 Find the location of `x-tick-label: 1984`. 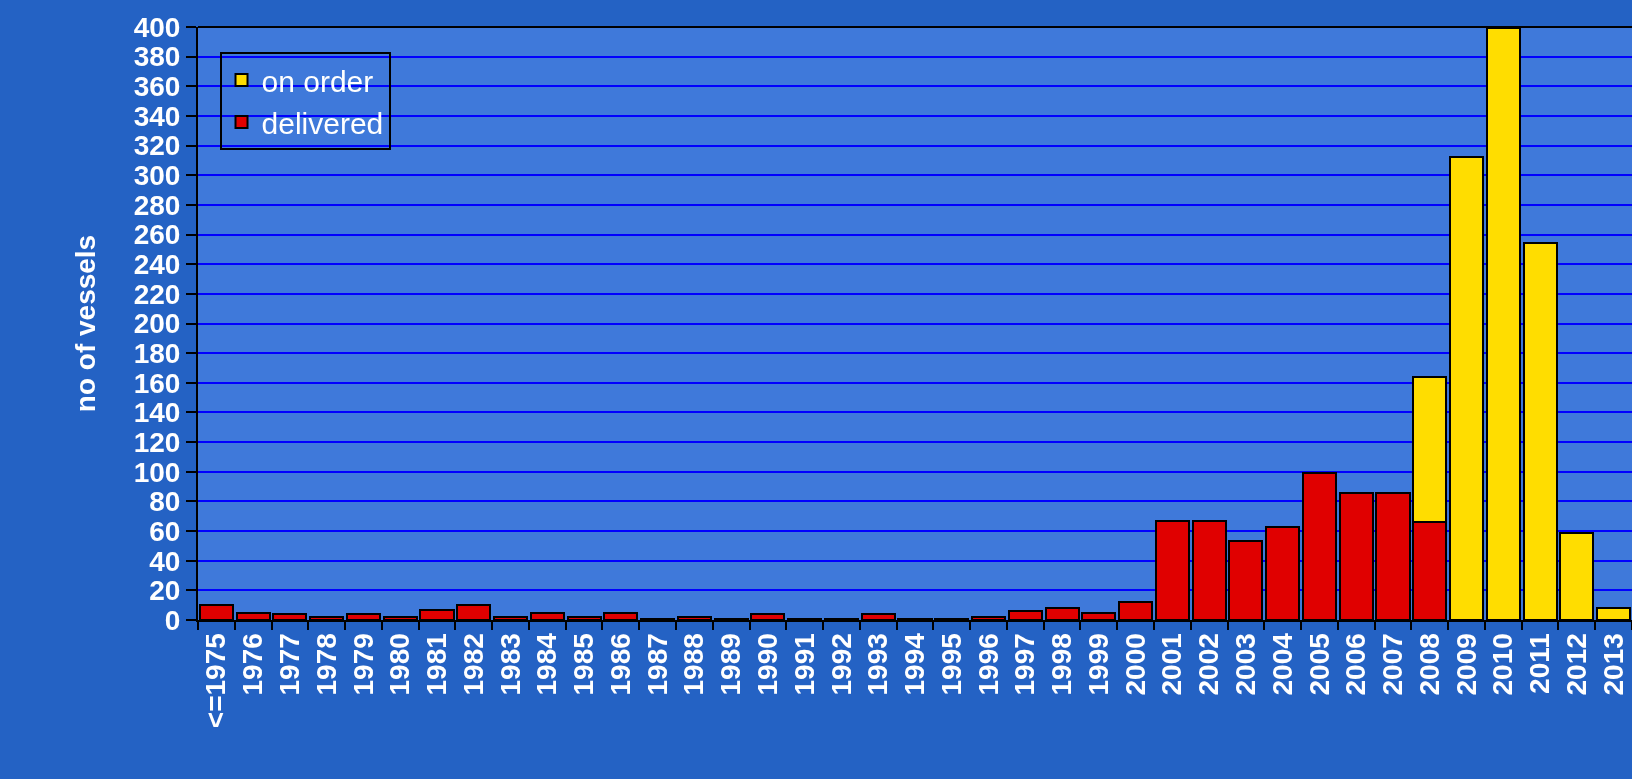

x-tick-label: 1984 is located at coordinates (547, 664).